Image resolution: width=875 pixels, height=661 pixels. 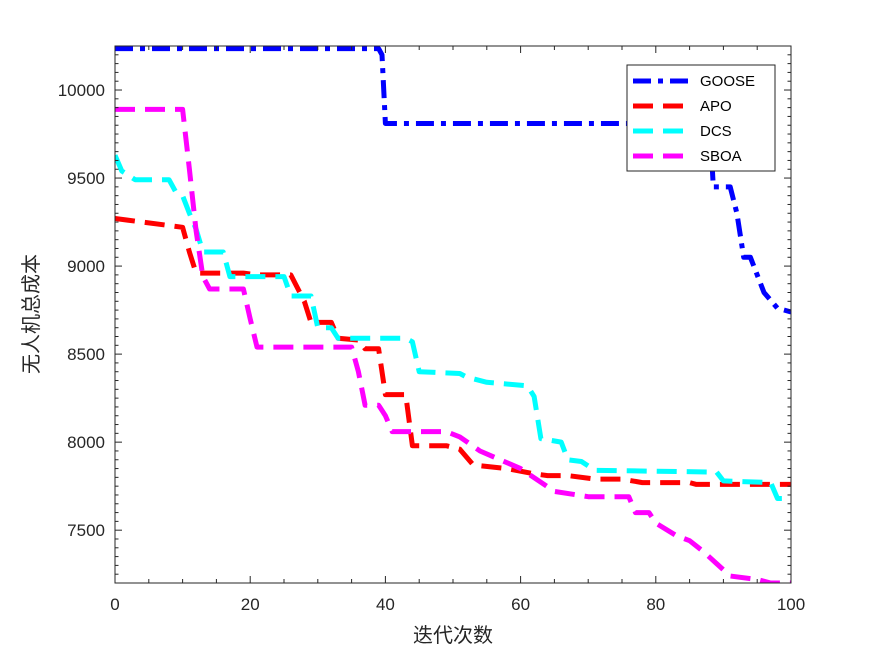 I want to click on legend-label-apo: APO, so click(x=716, y=106).